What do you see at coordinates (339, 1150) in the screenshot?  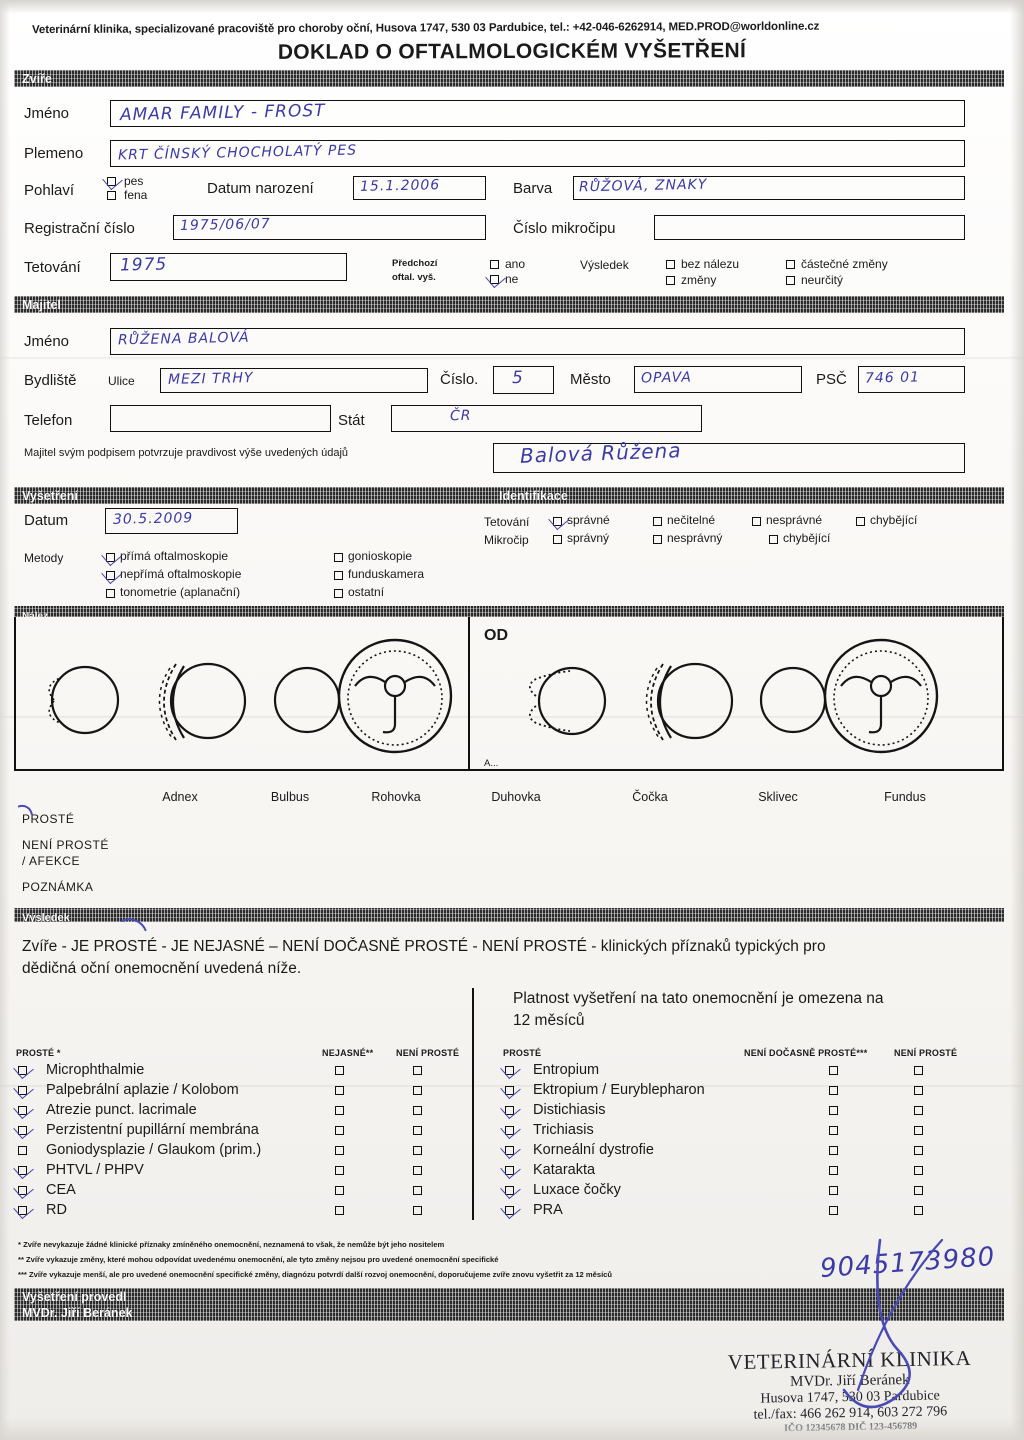 I see `checkbox-unclear-goniodysplasia-glaucoma` at bounding box center [339, 1150].